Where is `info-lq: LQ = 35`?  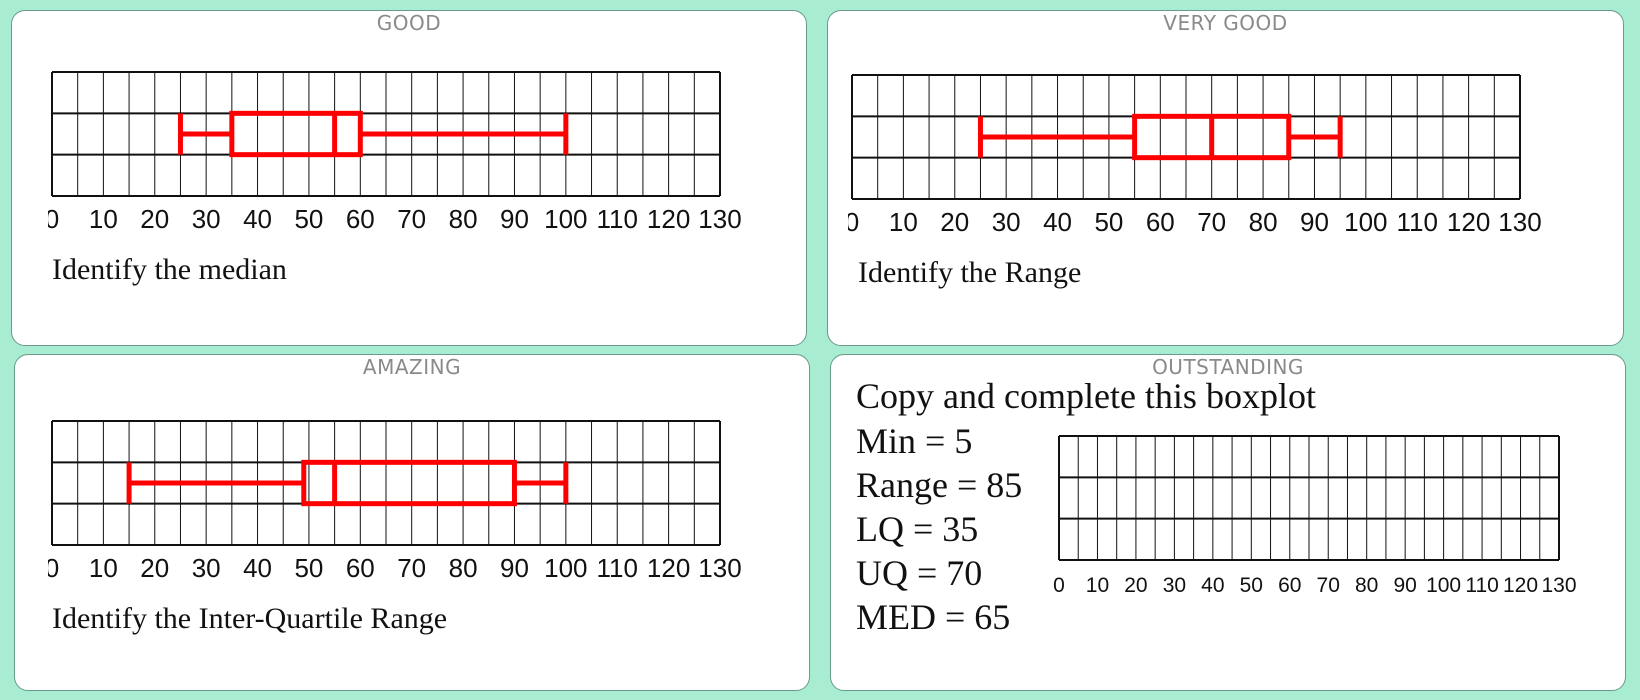
info-lq: LQ = 35 is located at coordinates (917, 529).